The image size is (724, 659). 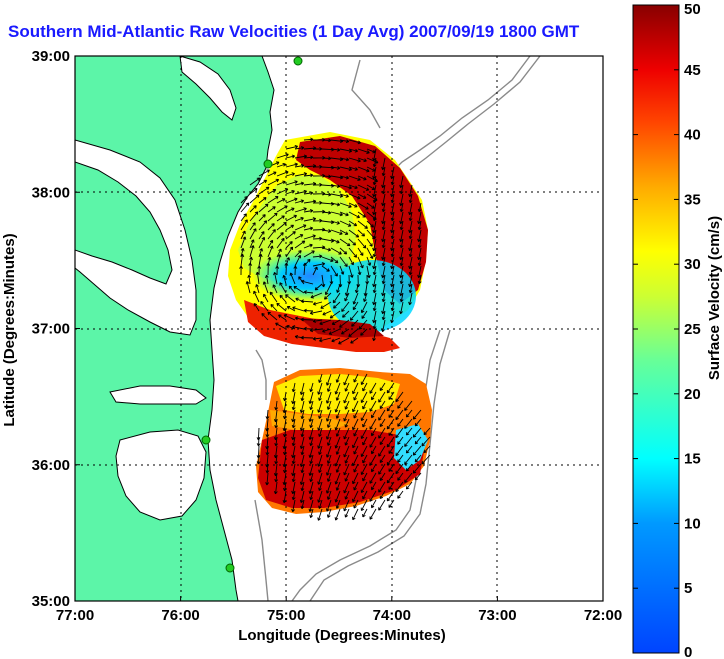 What do you see at coordinates (298, 61) in the screenshot?
I see `station-marker` at bounding box center [298, 61].